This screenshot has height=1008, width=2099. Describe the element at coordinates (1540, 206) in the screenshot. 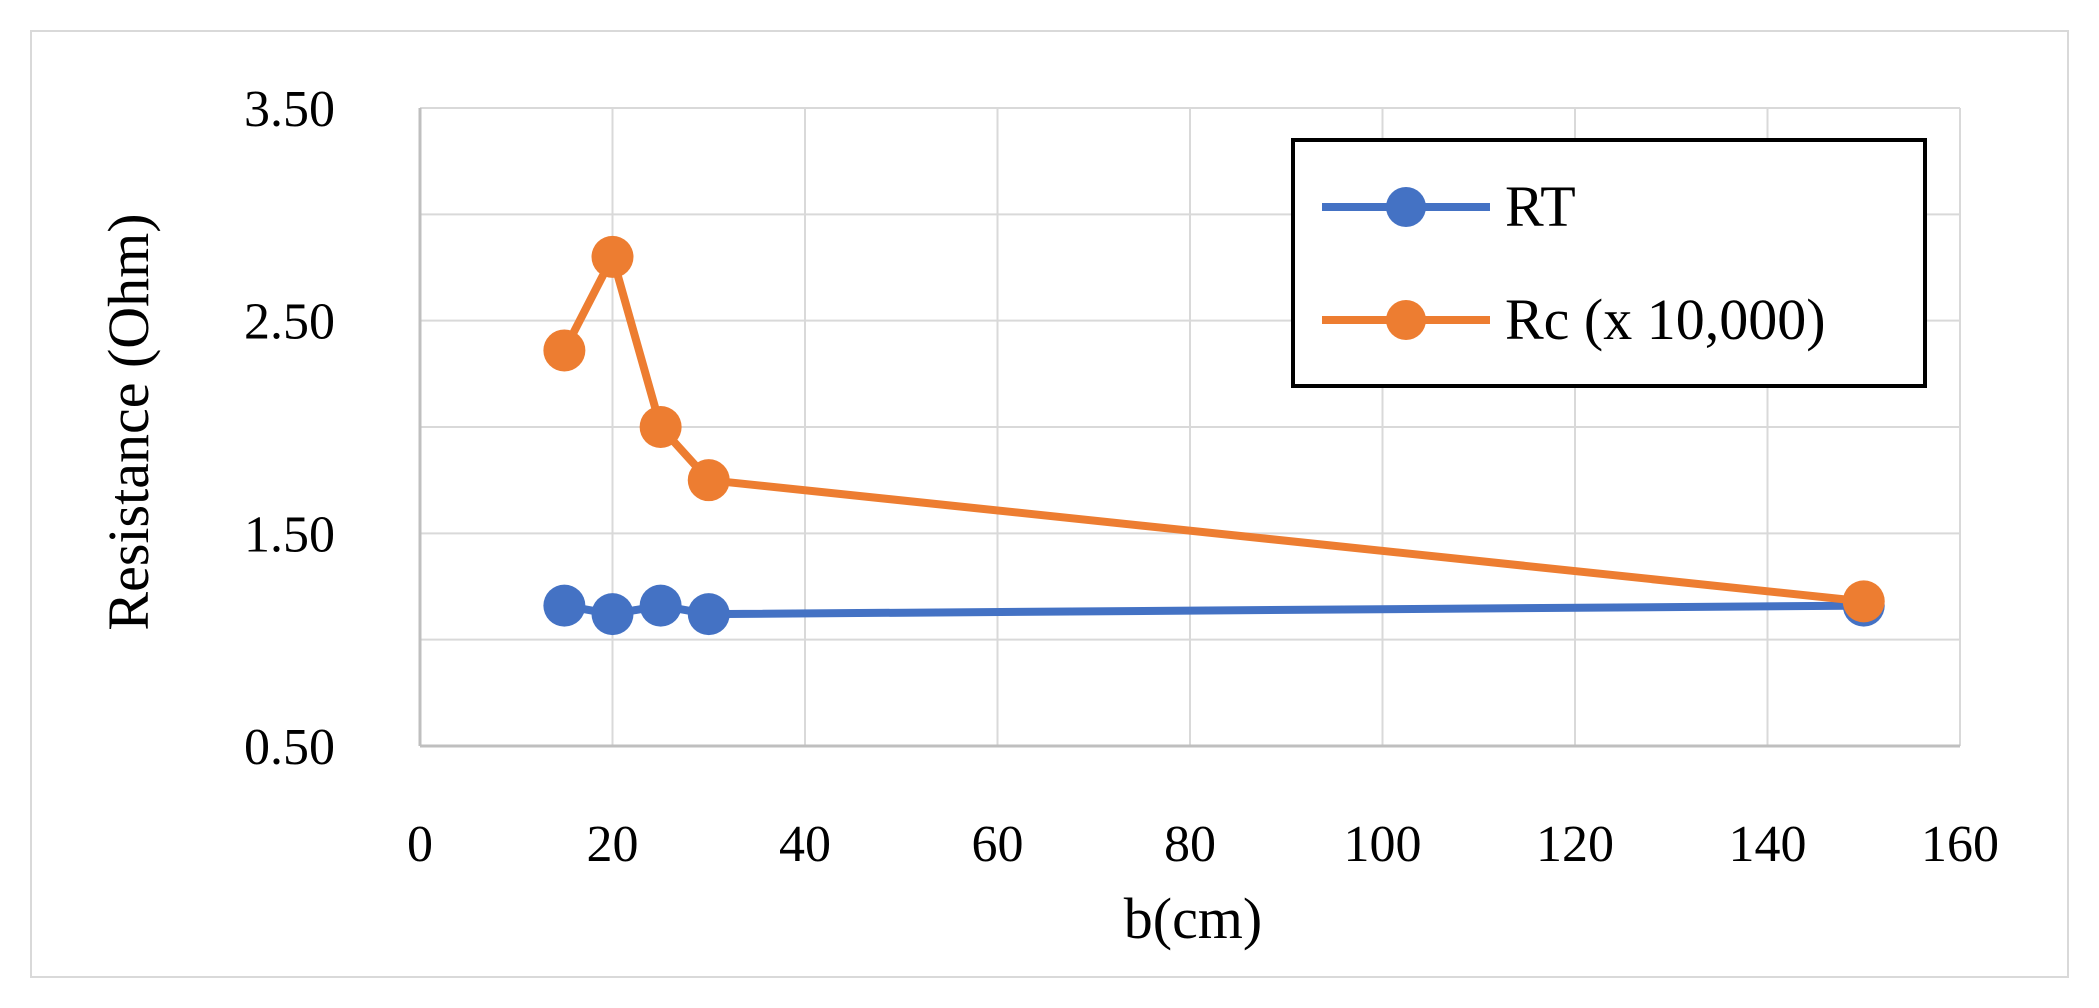

I see `legend-rt-label: RT` at that location.